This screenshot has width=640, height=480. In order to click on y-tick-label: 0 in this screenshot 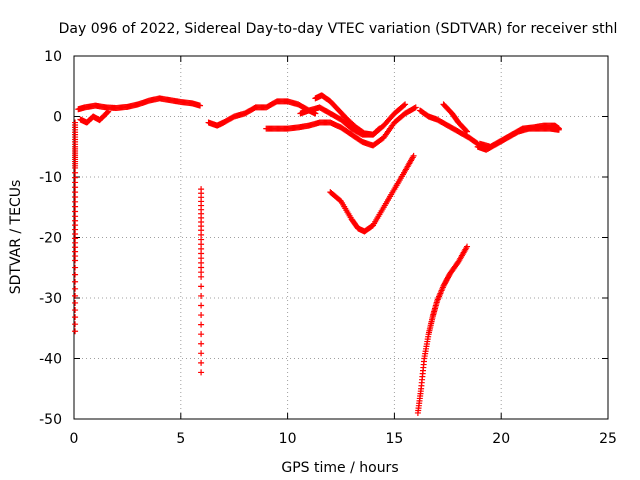, I will do `click(57, 118)`.